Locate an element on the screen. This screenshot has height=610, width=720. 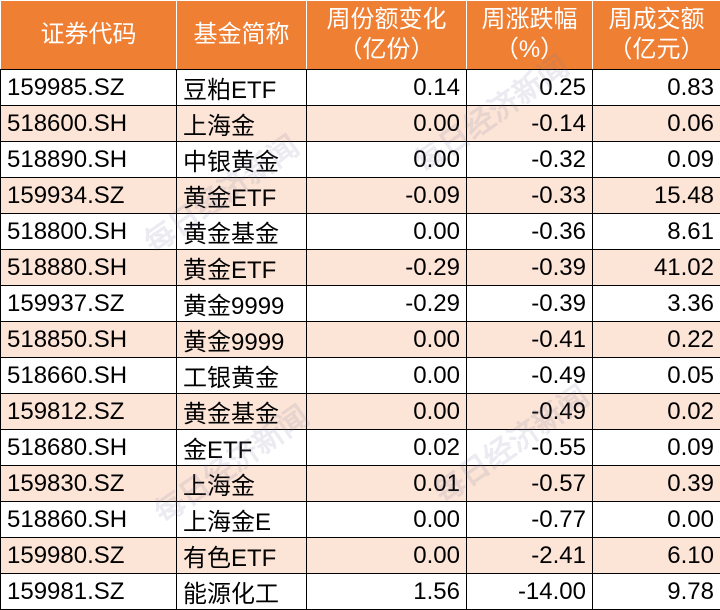
table-cell: 0.14 is located at coordinates (387, 88).